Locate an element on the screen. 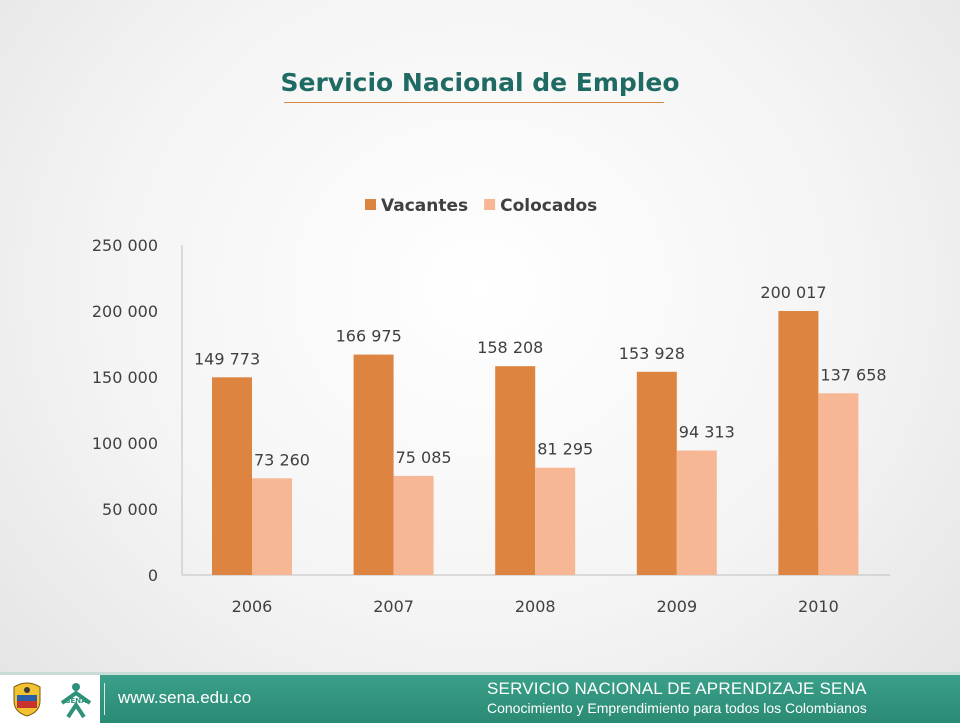 Image resolution: width=960 pixels, height=723 pixels. bar-colocados-2010 is located at coordinates (838, 484).